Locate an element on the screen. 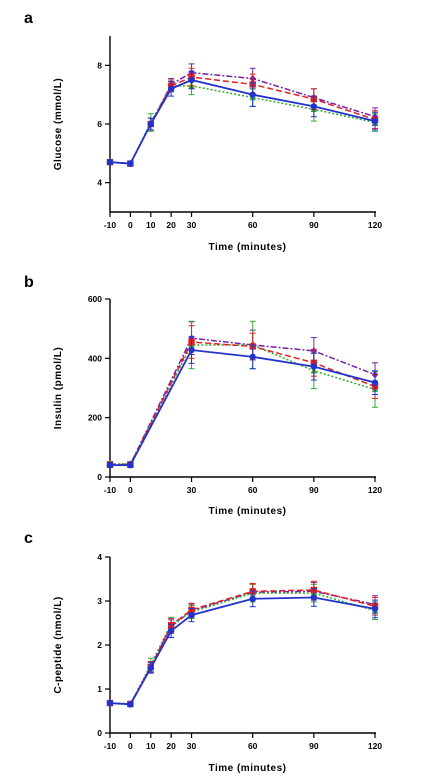  y-axis-title: C-peptide (nmol/L) is located at coordinates (58, 644).